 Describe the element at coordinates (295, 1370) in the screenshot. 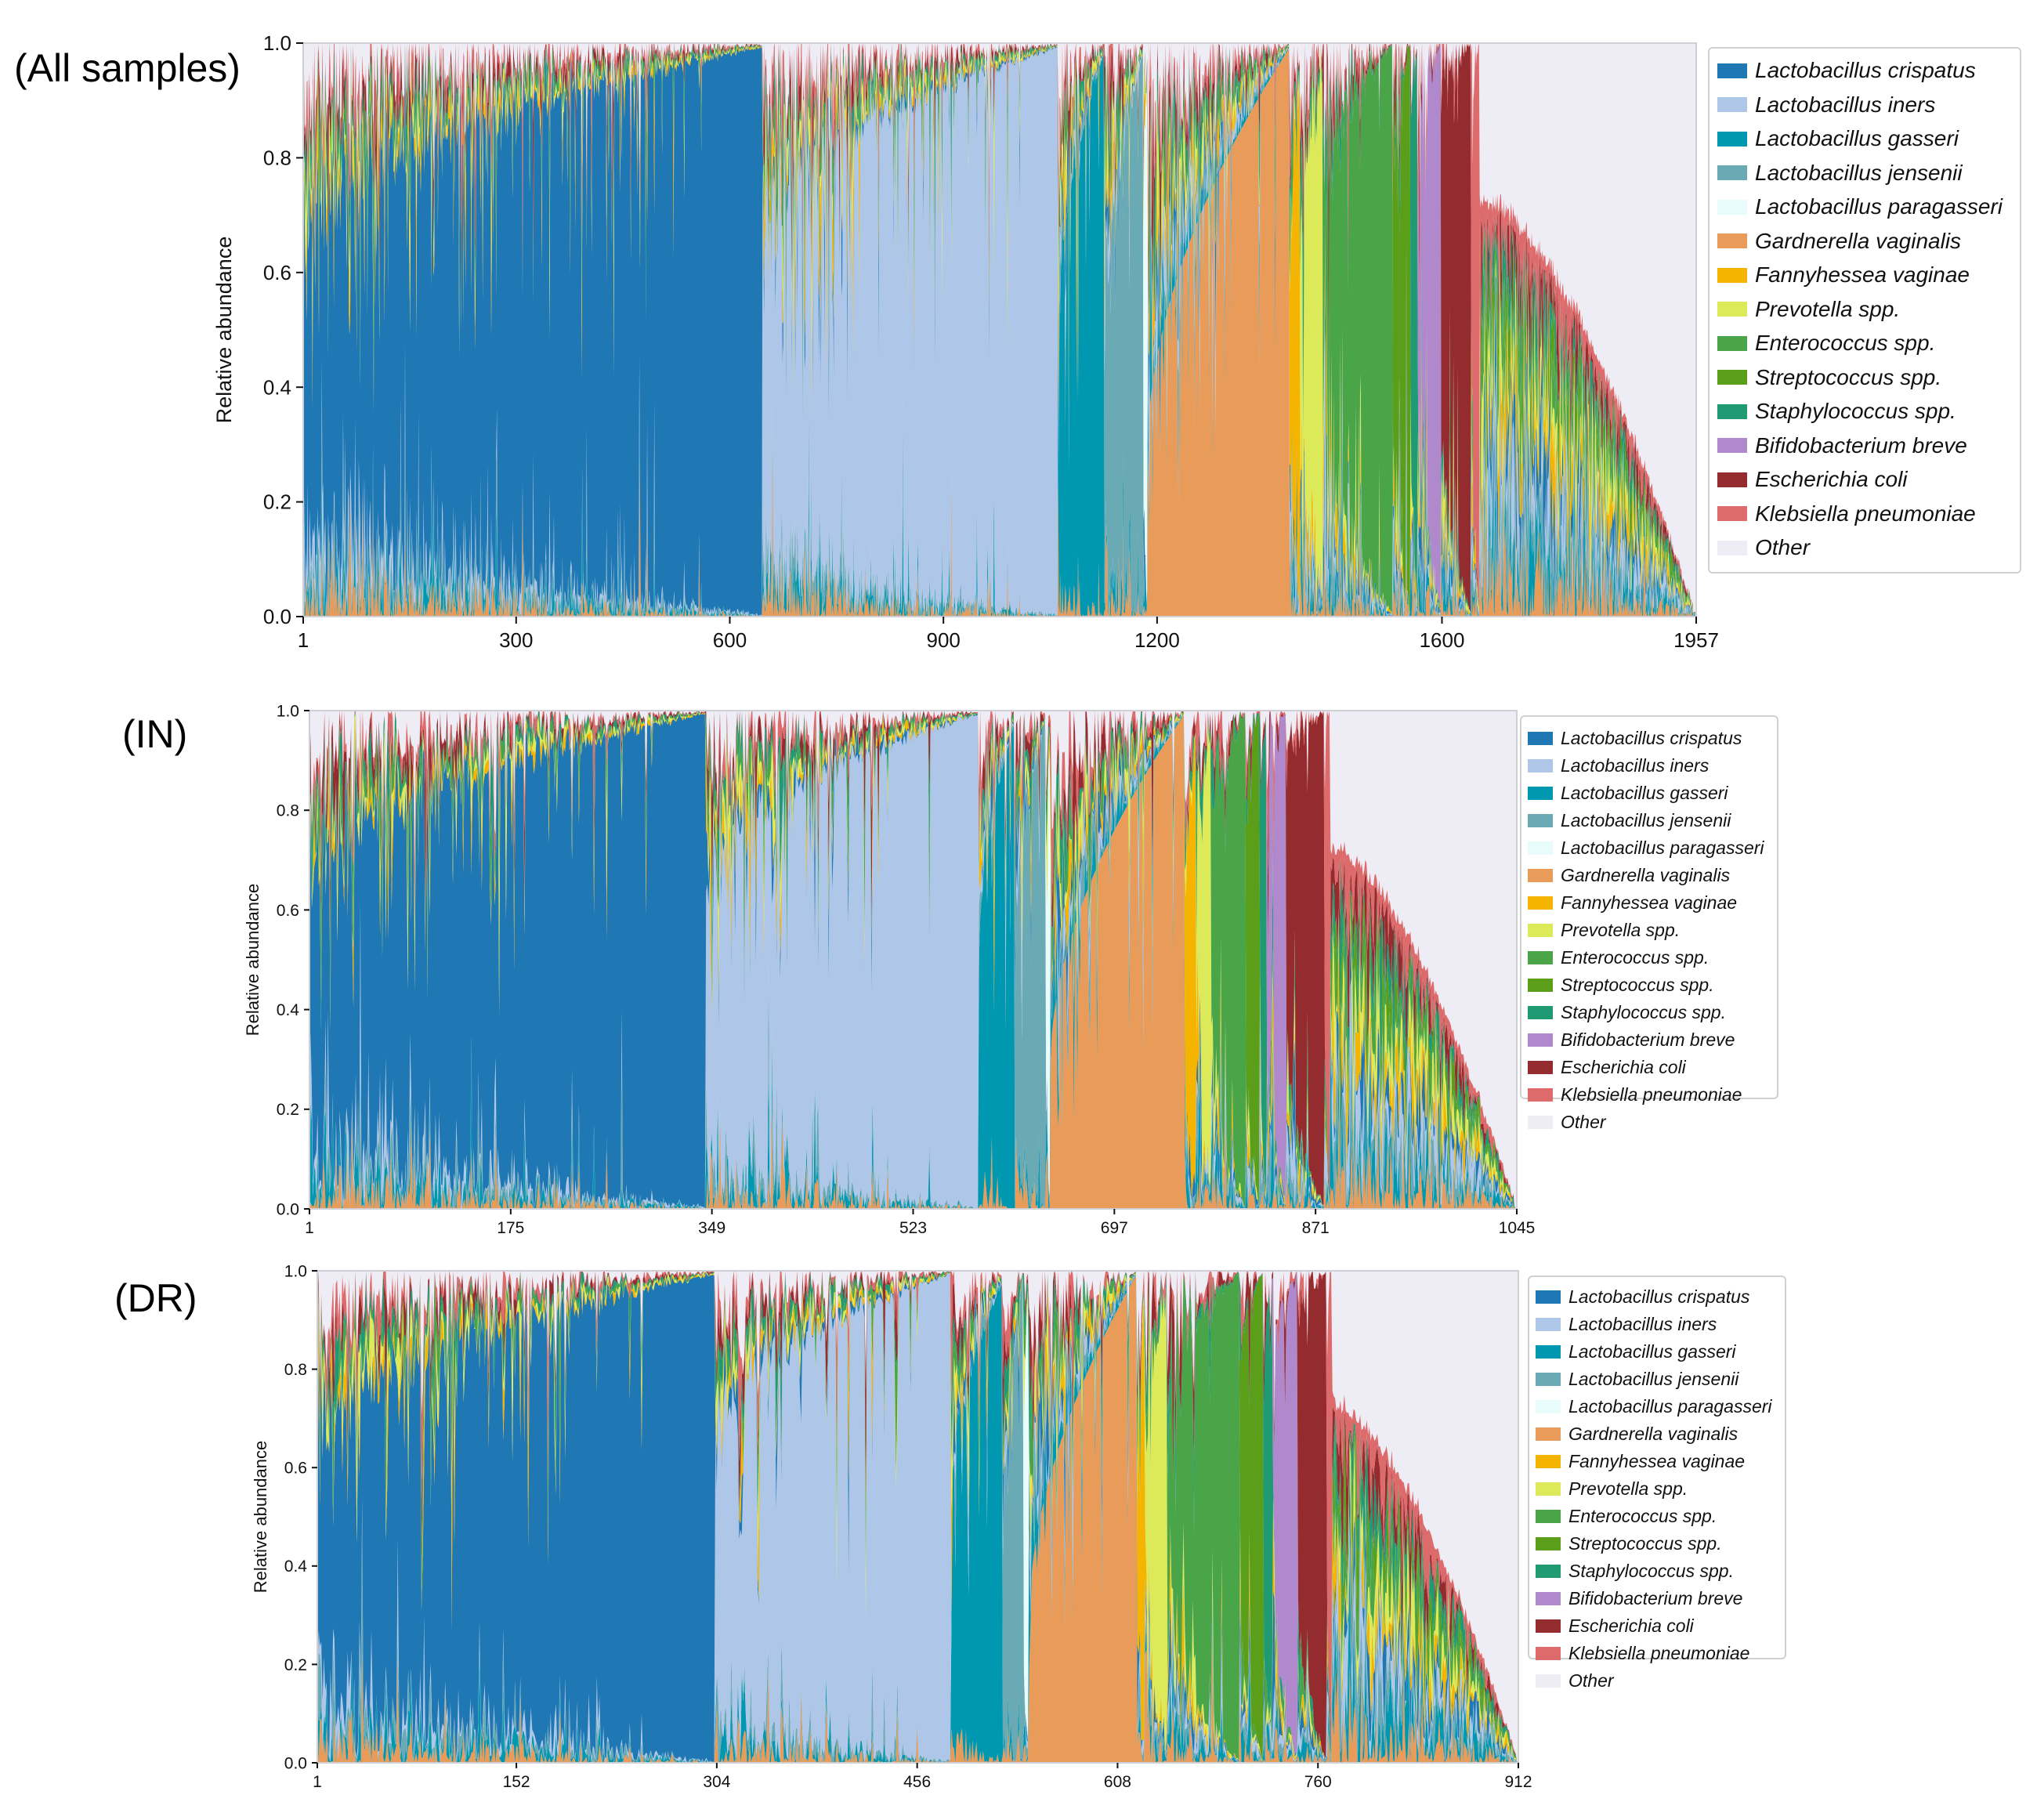

I see `y-tick-label: 0.8` at that location.